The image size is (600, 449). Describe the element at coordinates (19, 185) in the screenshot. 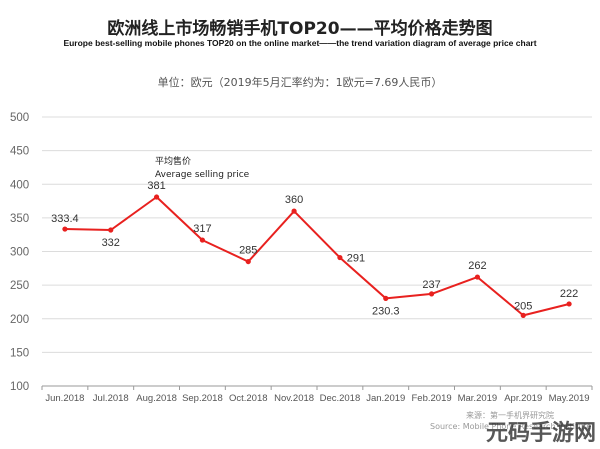

I see `y-tick-label: 400` at that location.